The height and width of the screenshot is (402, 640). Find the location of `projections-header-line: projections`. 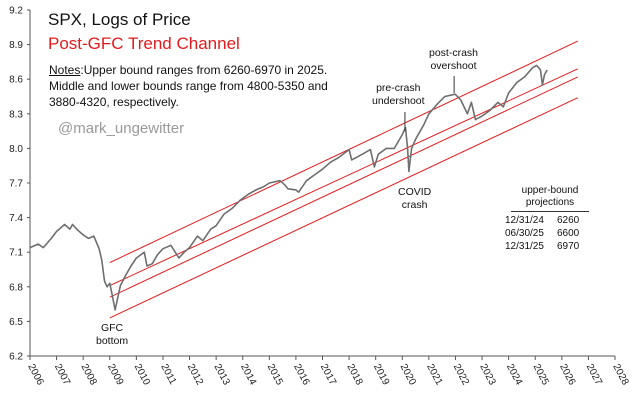

projections-header-line: projections is located at coordinates (550, 202).